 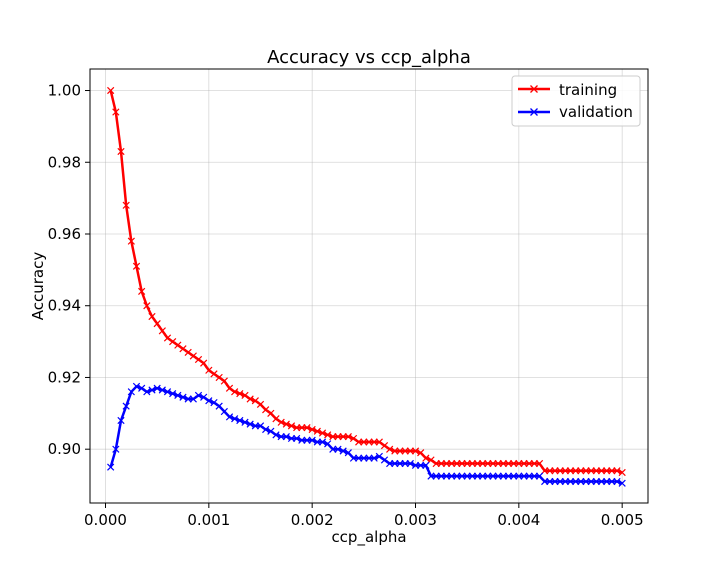 What do you see at coordinates (622, 520) in the screenshot?
I see `x-tick-label: 0.005` at bounding box center [622, 520].